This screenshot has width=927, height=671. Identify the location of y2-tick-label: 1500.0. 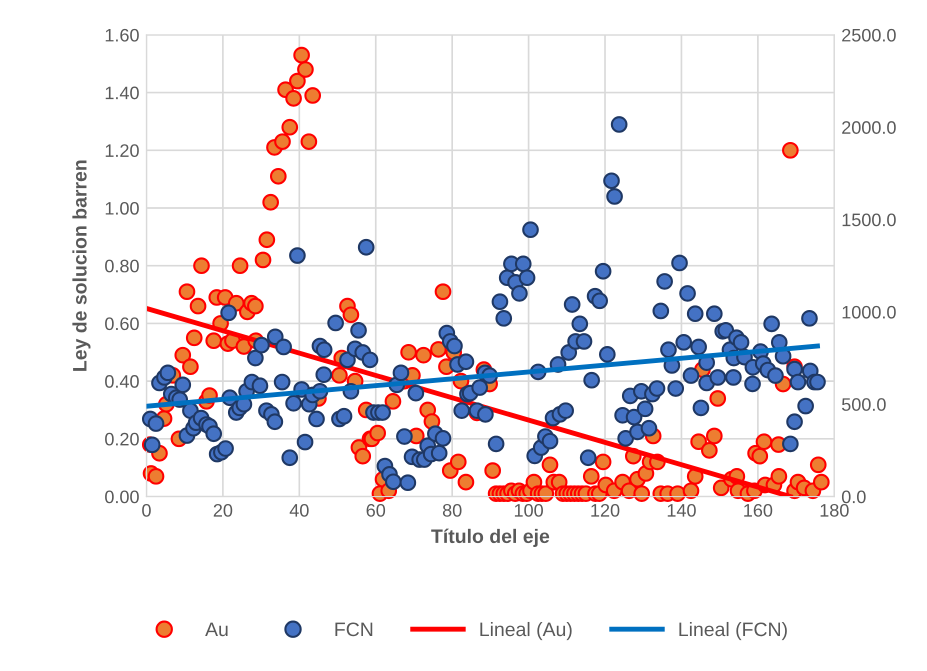
(869, 219).